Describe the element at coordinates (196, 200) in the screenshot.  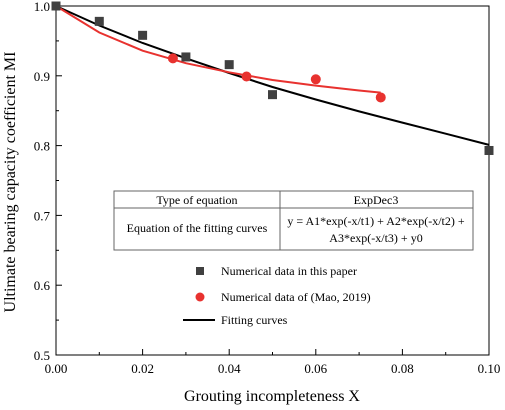
I see `table-header-type: Type of equation` at that location.